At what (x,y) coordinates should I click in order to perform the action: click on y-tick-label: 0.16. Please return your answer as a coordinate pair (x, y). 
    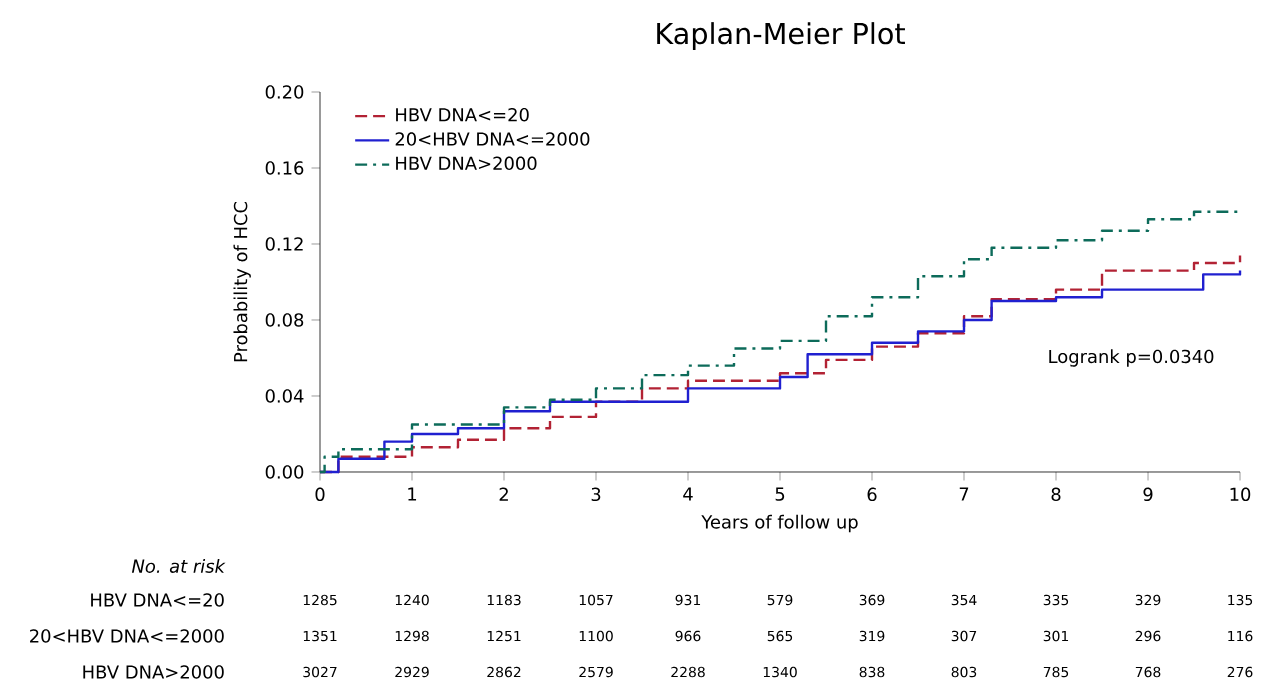
    Looking at the image, I should click on (284, 168).